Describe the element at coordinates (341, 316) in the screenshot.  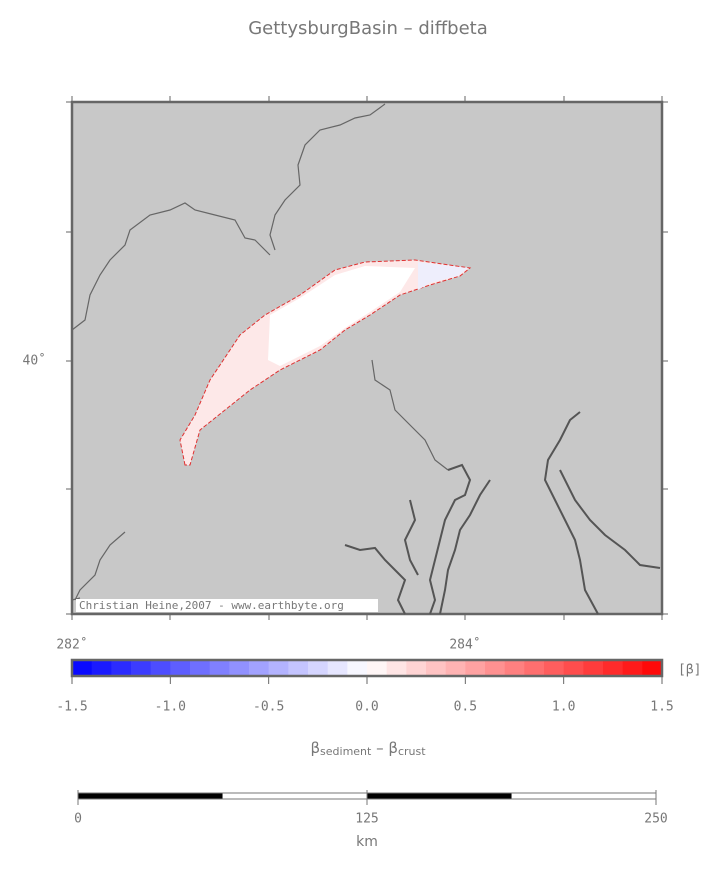
I see `basin-core` at that location.